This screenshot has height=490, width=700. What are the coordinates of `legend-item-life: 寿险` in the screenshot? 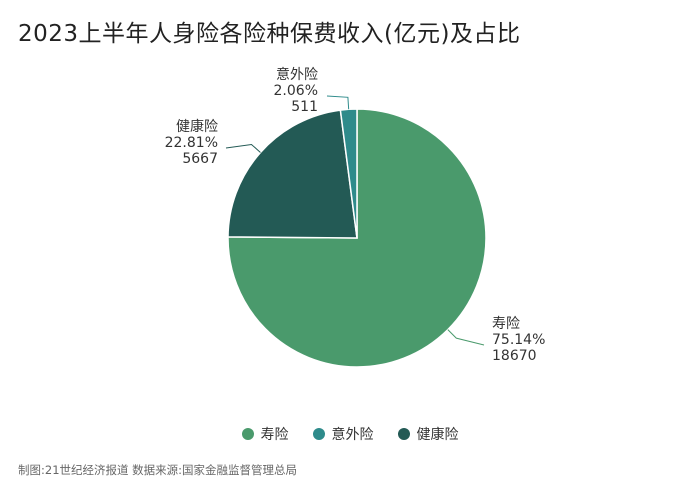 It's located at (265, 434).